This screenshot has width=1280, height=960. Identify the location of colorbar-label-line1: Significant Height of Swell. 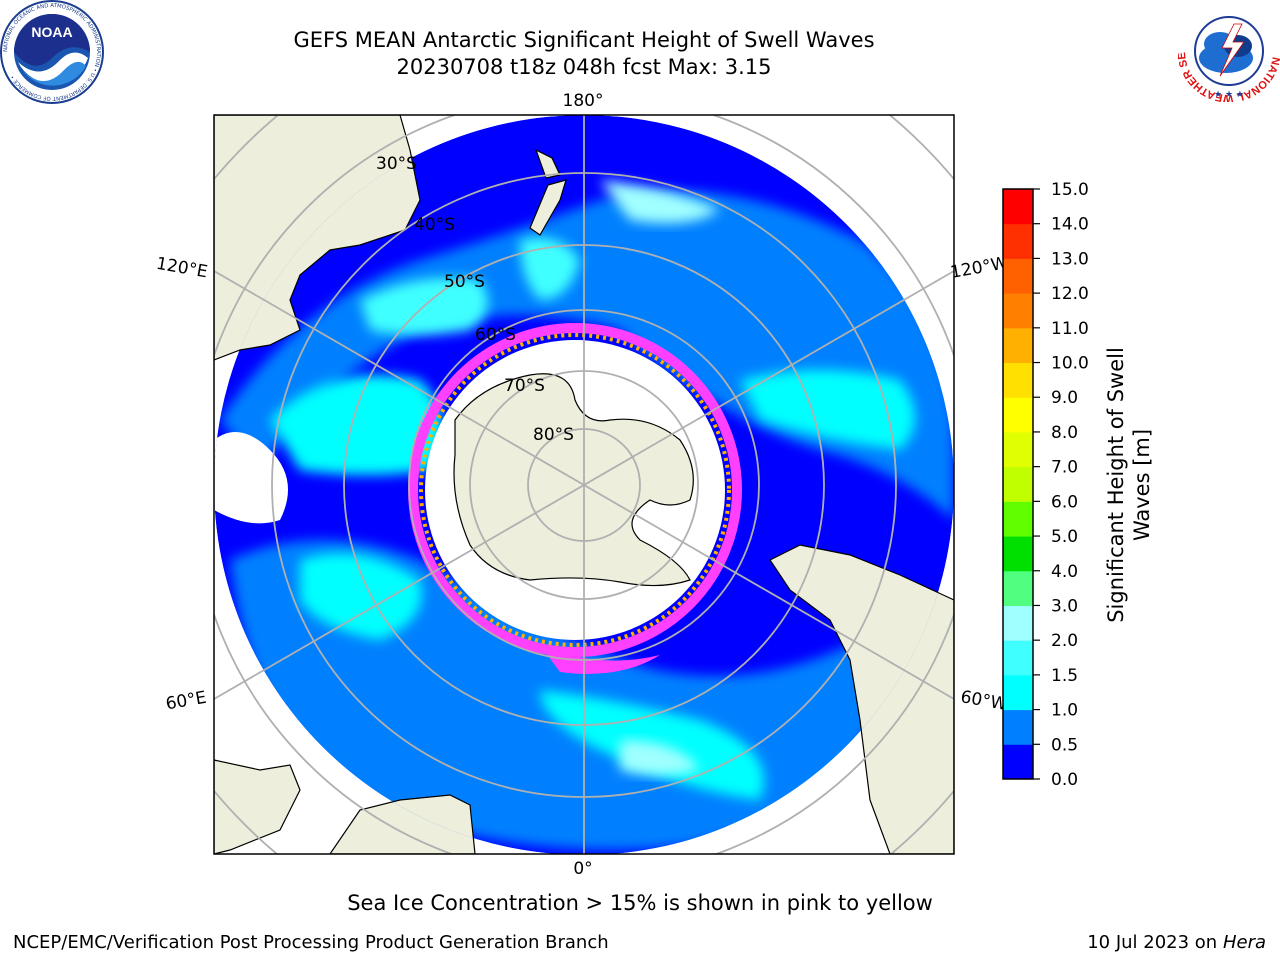
(1116, 485).